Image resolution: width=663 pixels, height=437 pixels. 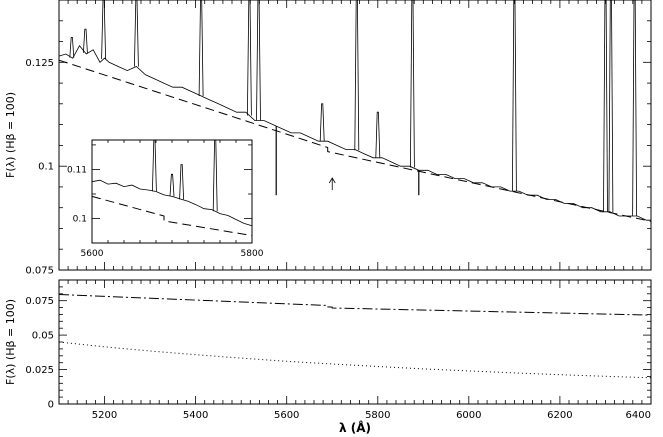 What do you see at coordinates (468, 415) in the screenshot?
I see `bottom-x-tick-label: 6000` at bounding box center [468, 415].